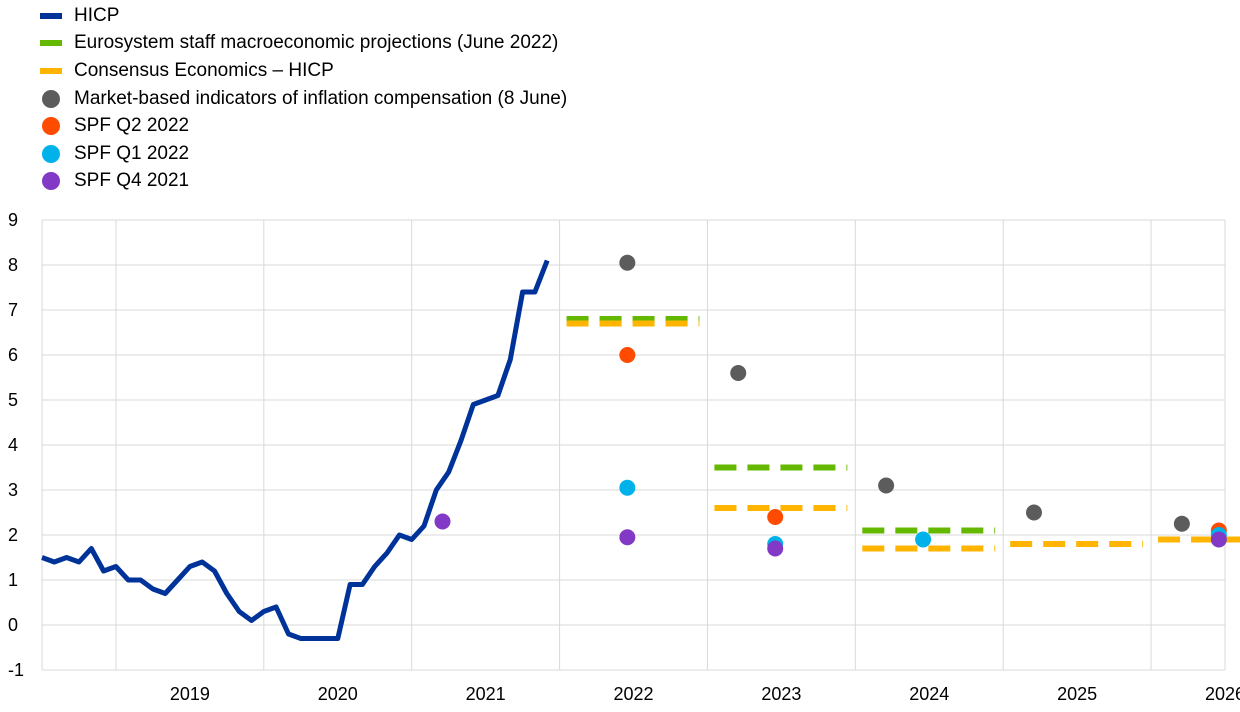 The width and height of the screenshot is (1240, 712). Describe the element at coordinates (13, 400) in the screenshot. I see `y-tick-label: 5` at that location.